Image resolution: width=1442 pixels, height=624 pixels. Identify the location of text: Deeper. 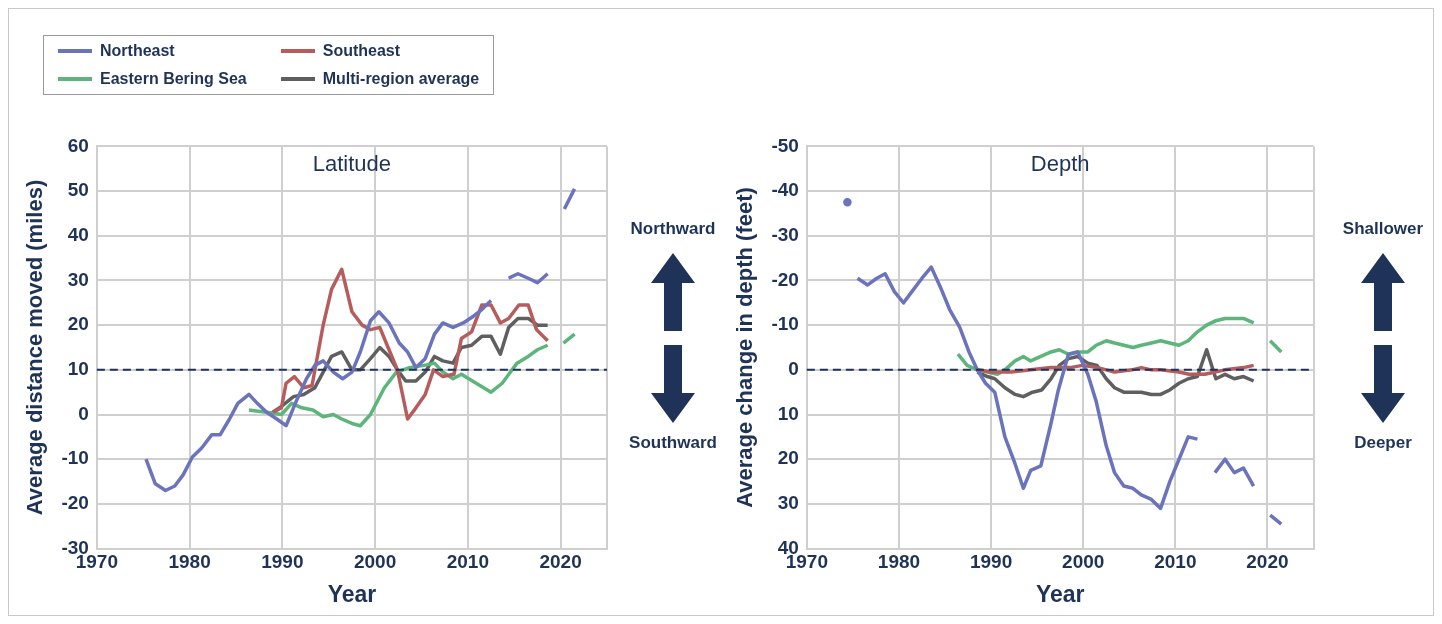
(1383, 443).